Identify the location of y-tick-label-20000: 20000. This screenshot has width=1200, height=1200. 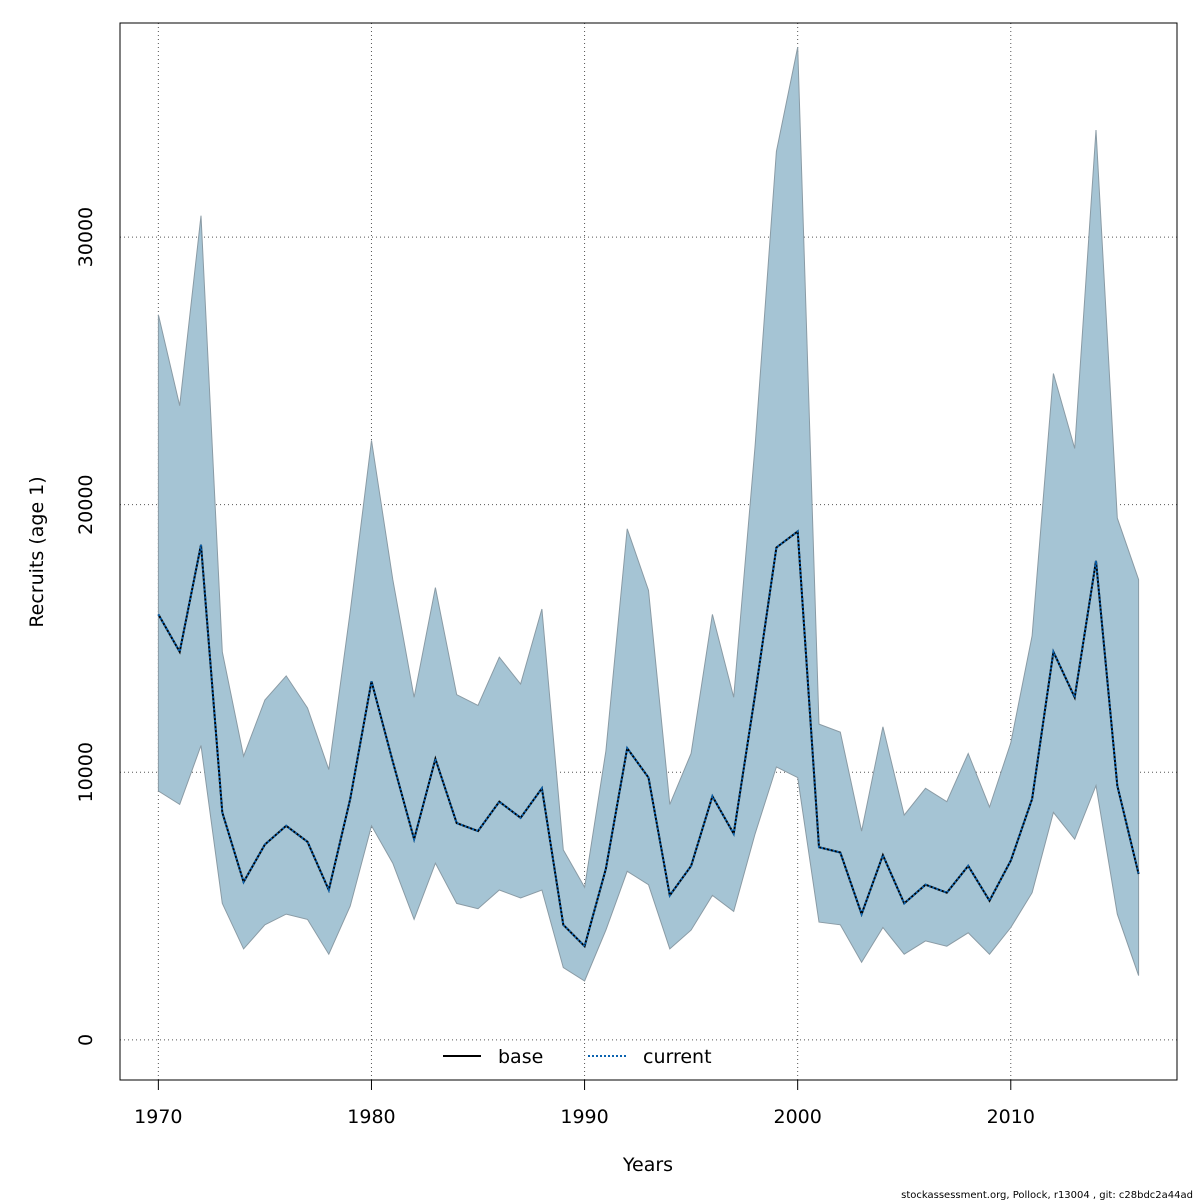
(86, 504).